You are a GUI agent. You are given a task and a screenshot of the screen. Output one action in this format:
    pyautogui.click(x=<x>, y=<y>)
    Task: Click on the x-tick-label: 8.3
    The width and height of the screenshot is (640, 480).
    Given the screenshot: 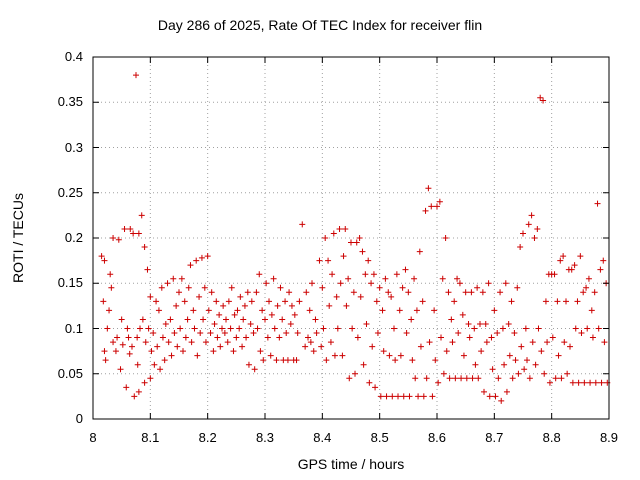 What is the action you would take?
    pyautogui.click(x=265, y=437)
    